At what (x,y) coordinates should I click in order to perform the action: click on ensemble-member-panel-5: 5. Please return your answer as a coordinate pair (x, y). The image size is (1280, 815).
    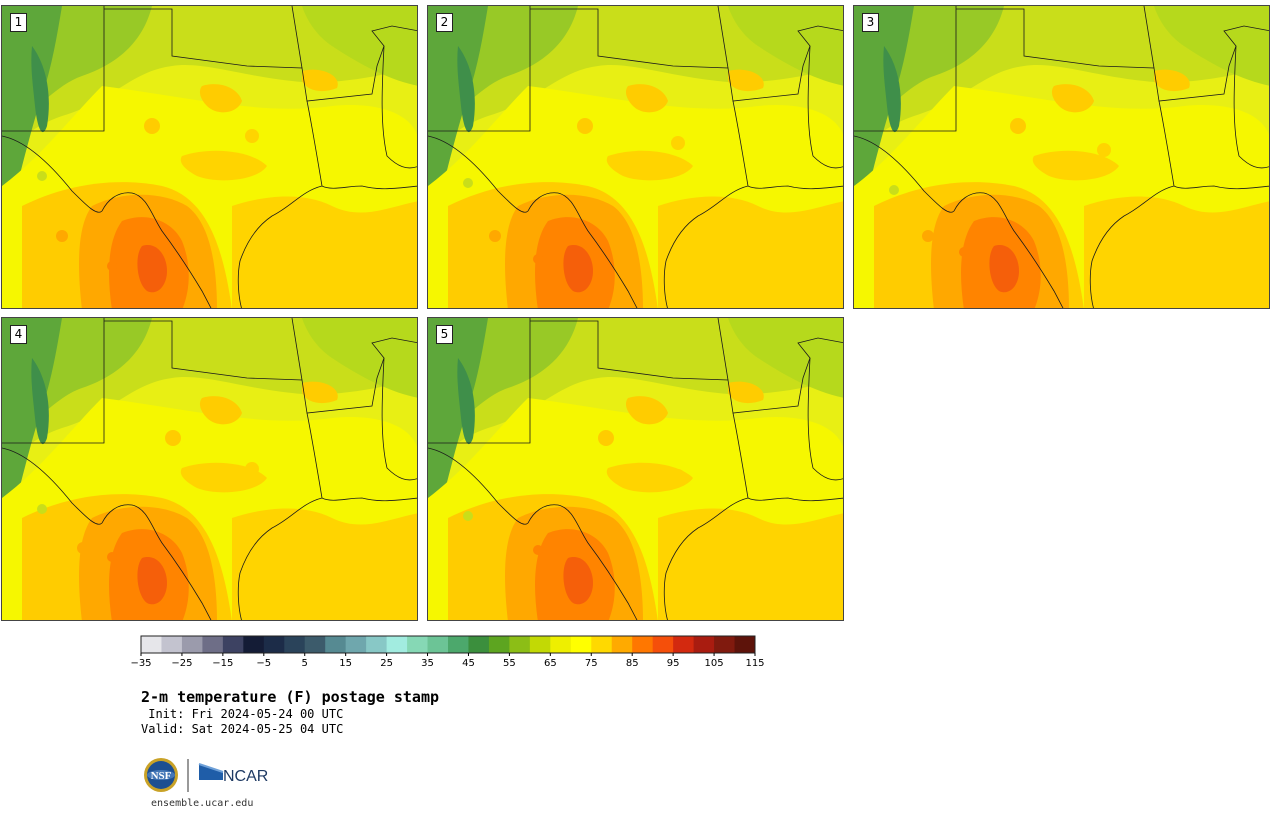
    Looking at the image, I should click on (635, 469).